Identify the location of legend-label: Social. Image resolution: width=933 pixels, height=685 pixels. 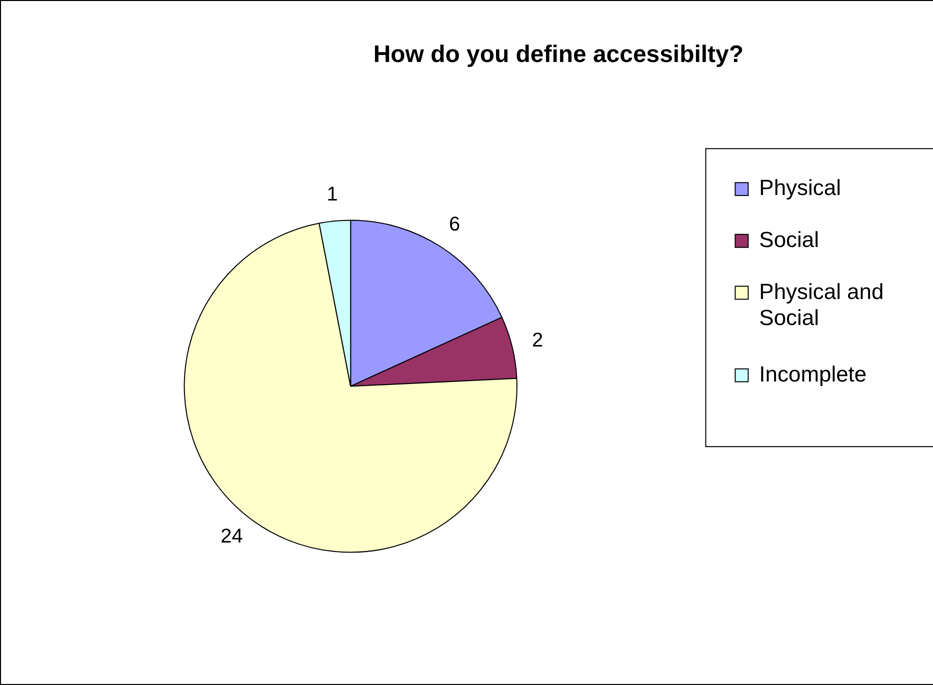
(789, 239).